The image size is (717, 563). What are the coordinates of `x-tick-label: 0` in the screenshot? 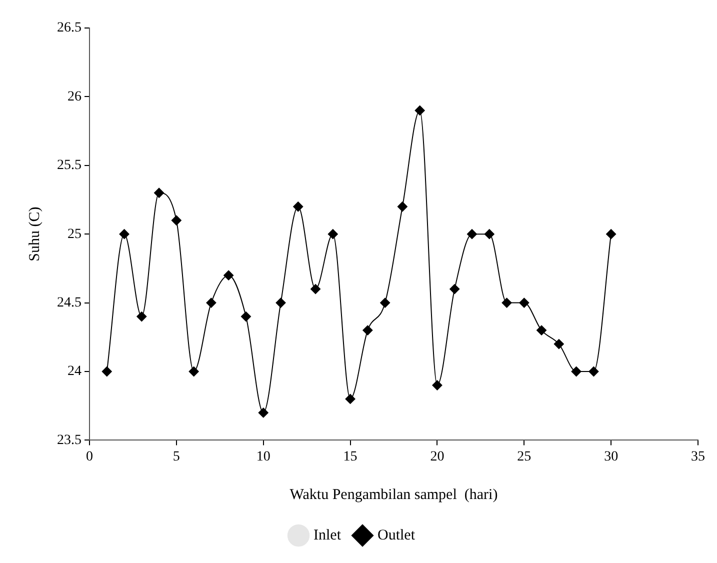 It's located at (89, 456).